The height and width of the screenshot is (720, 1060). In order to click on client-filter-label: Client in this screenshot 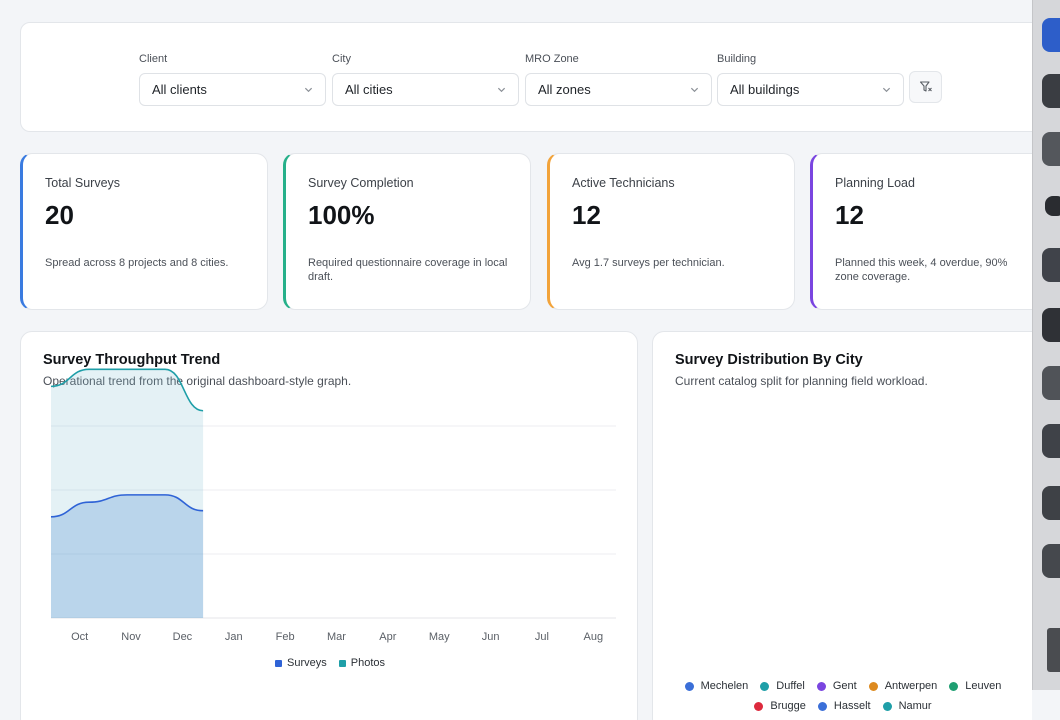, I will do `click(153, 59)`.